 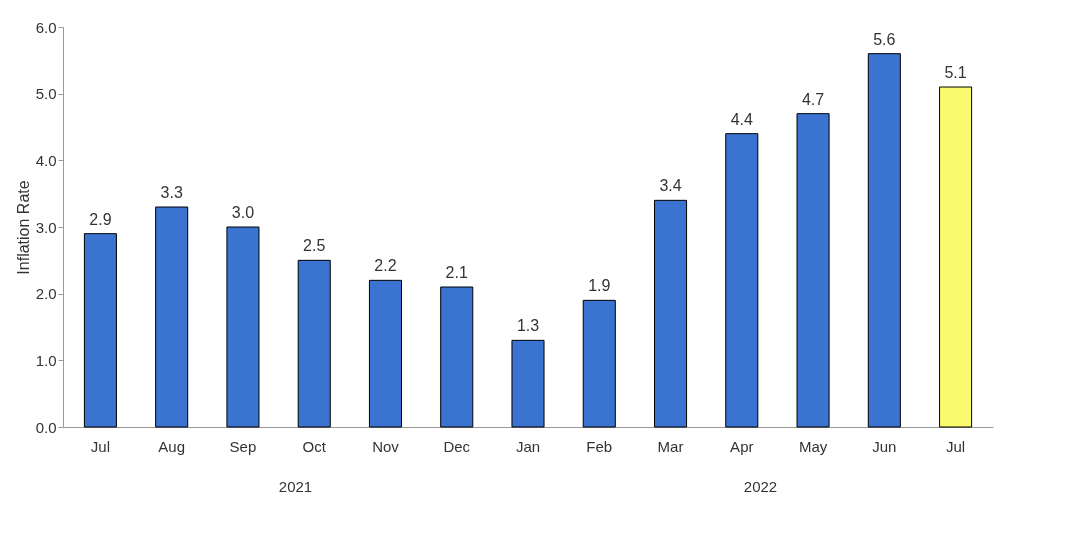 What do you see at coordinates (46, 427) in the screenshot?
I see `y-tick-label: 0.0` at bounding box center [46, 427].